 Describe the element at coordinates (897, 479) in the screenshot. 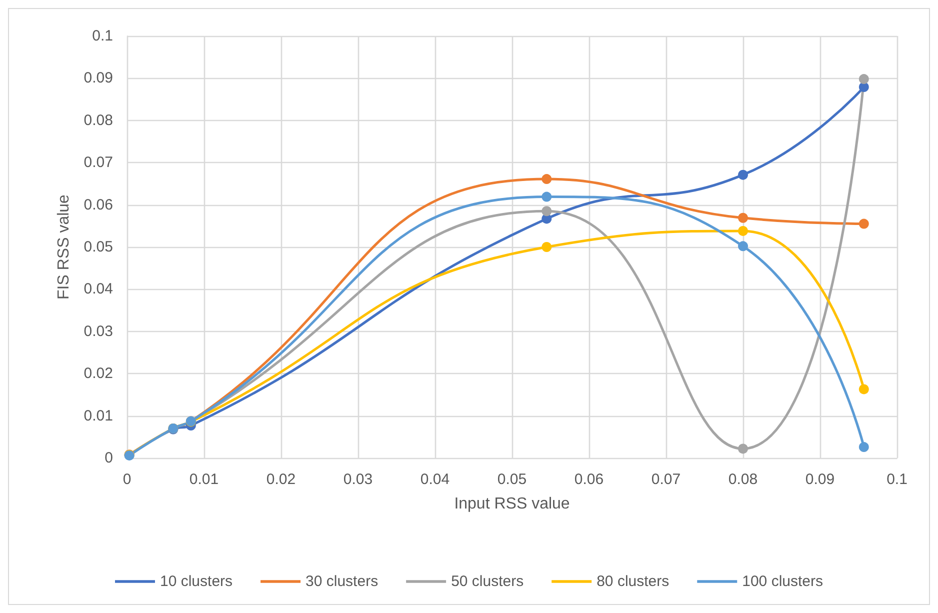

I see `x-tick-label: 0.1` at that location.